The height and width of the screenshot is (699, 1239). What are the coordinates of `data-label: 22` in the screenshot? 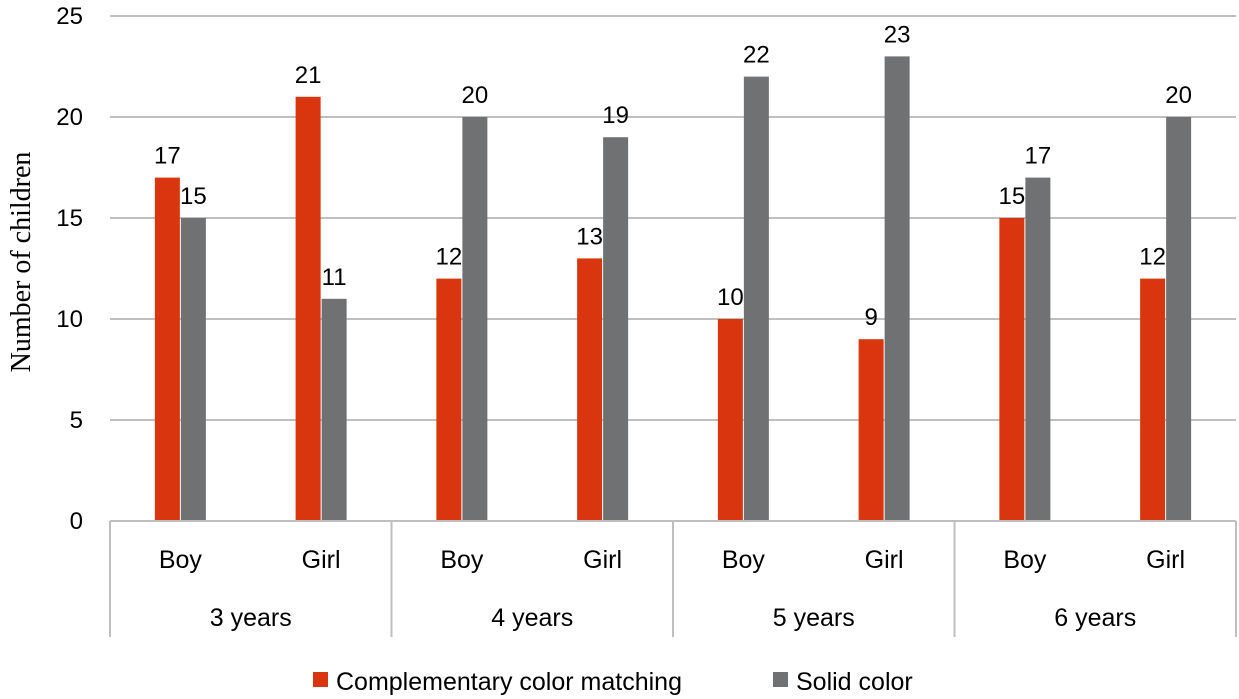 It's located at (756, 55).